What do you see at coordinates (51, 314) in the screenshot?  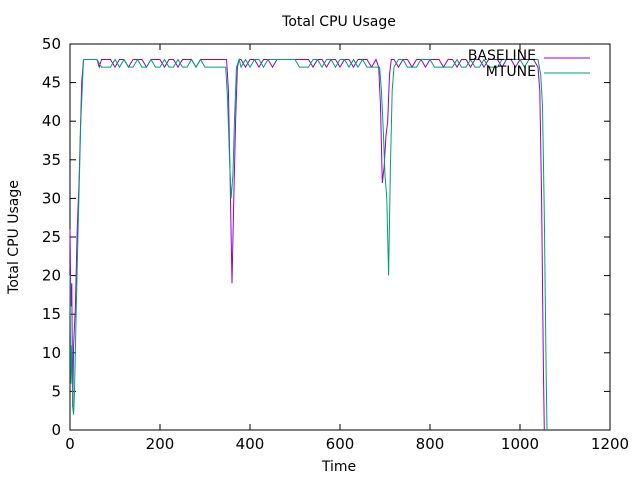 I see `y-tick-label: 15` at bounding box center [51, 314].